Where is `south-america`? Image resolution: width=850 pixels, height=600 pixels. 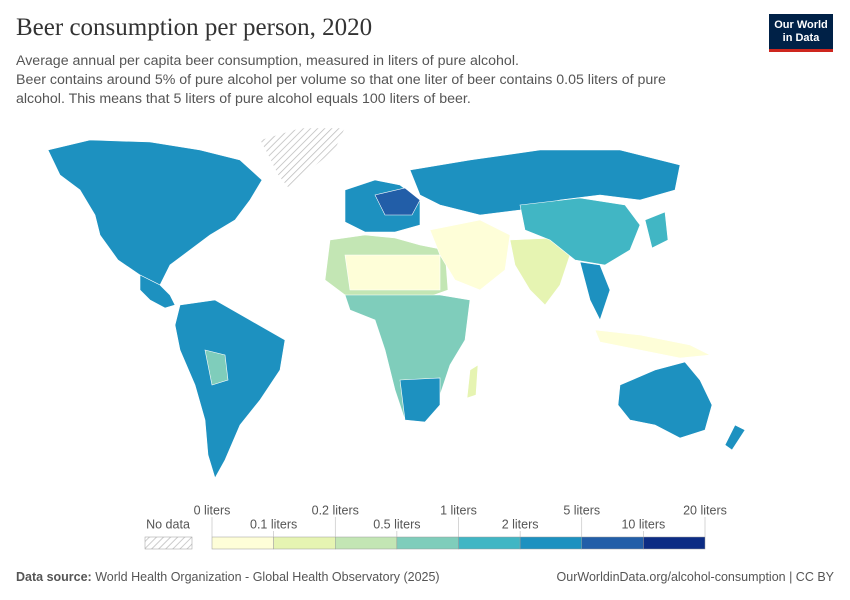 south-america is located at coordinates (230, 389).